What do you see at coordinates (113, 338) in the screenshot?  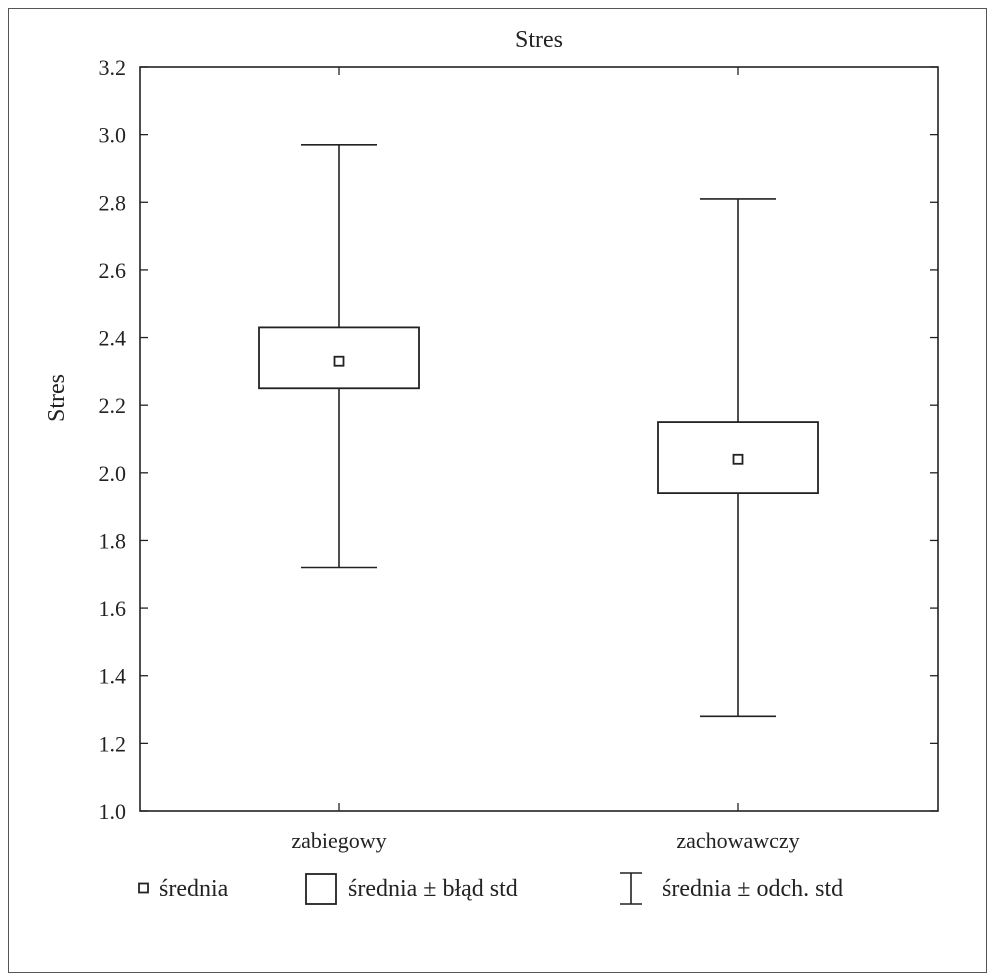 I see `y-tick-label: 2.4` at bounding box center [113, 338].